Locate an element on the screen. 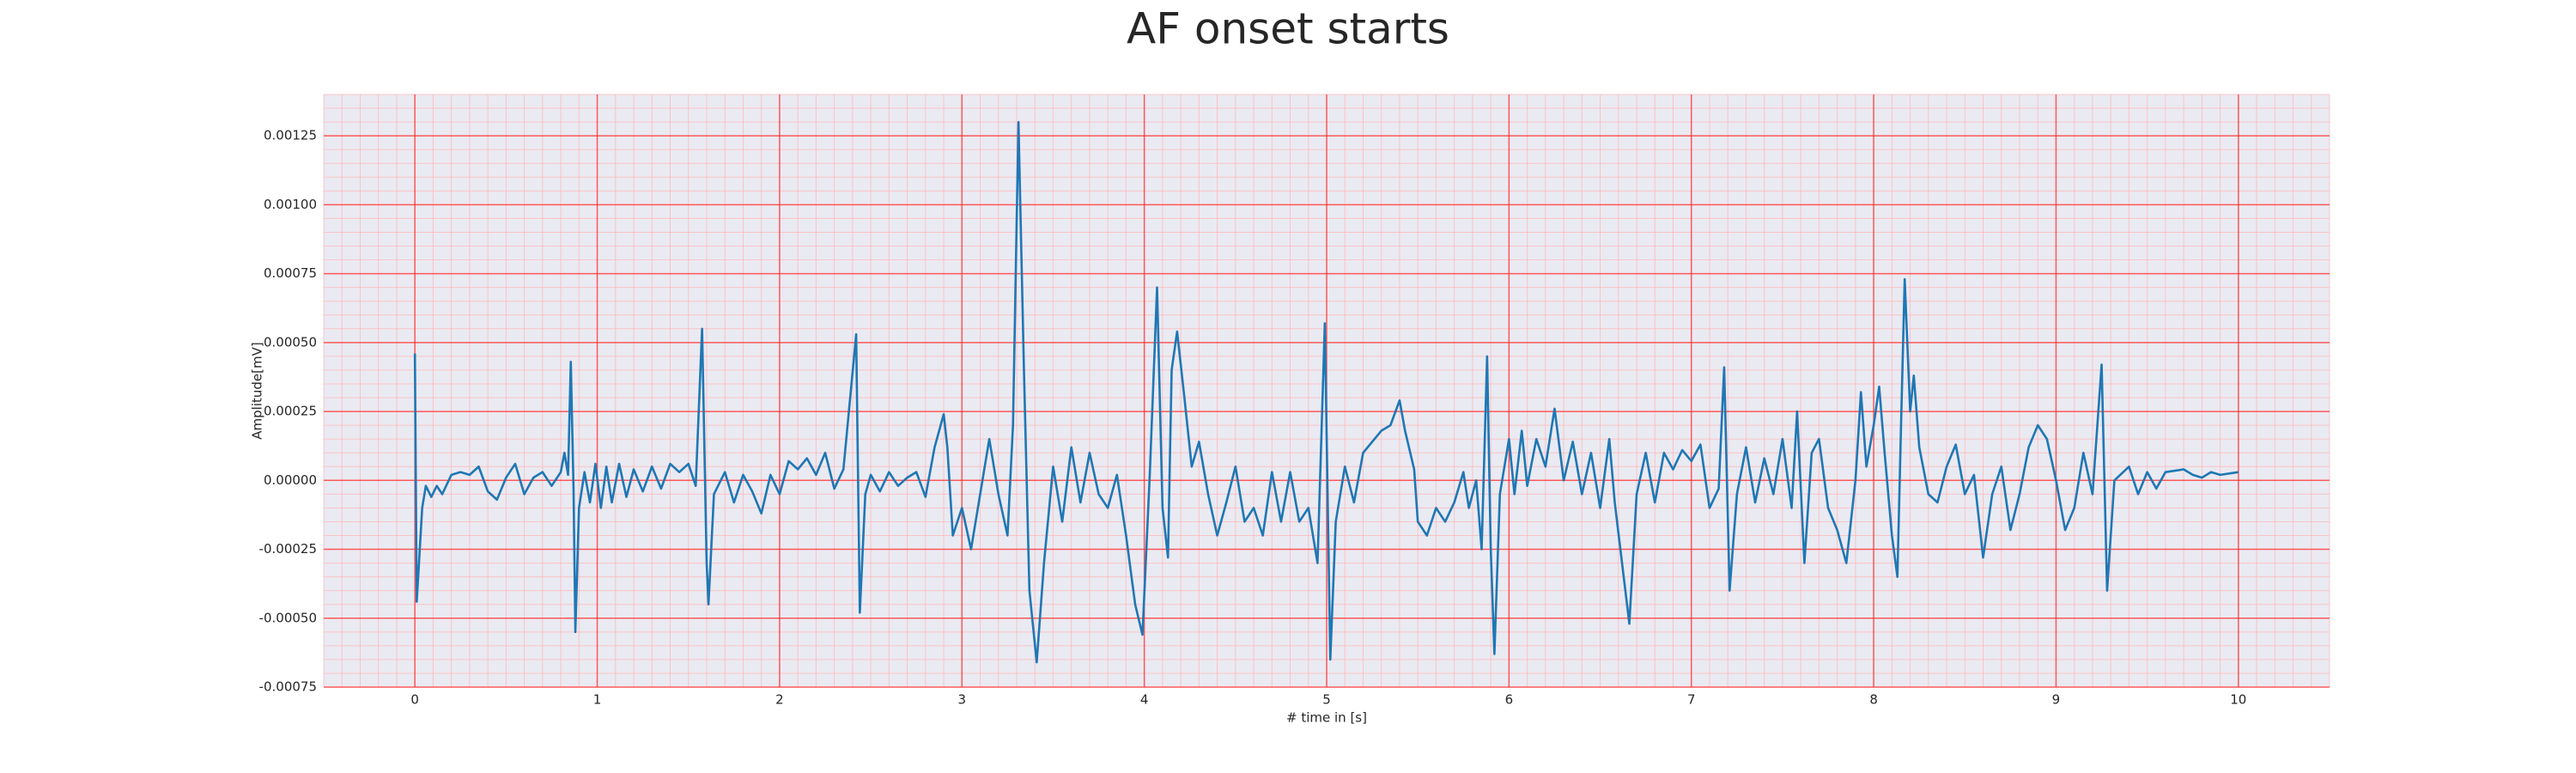 The image size is (2576, 773). x-tick-label: 5 is located at coordinates (1327, 700).